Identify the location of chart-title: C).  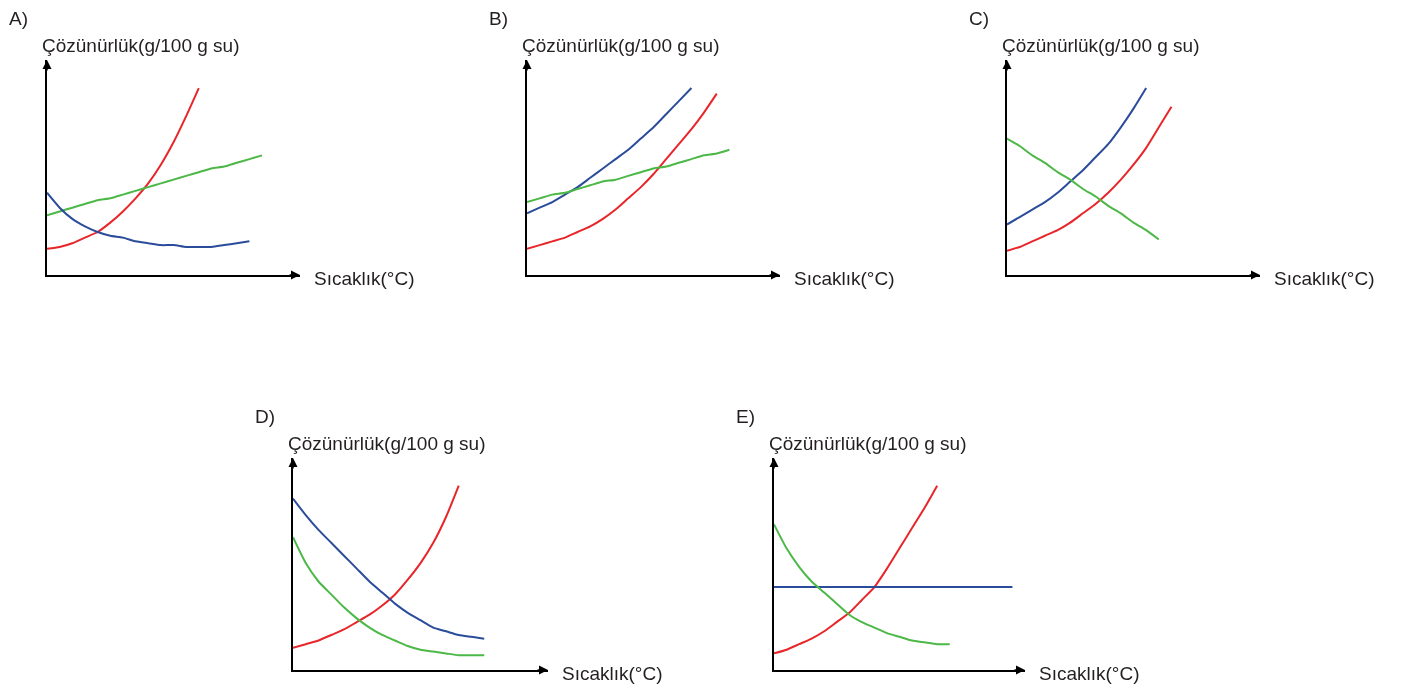
(979, 18).